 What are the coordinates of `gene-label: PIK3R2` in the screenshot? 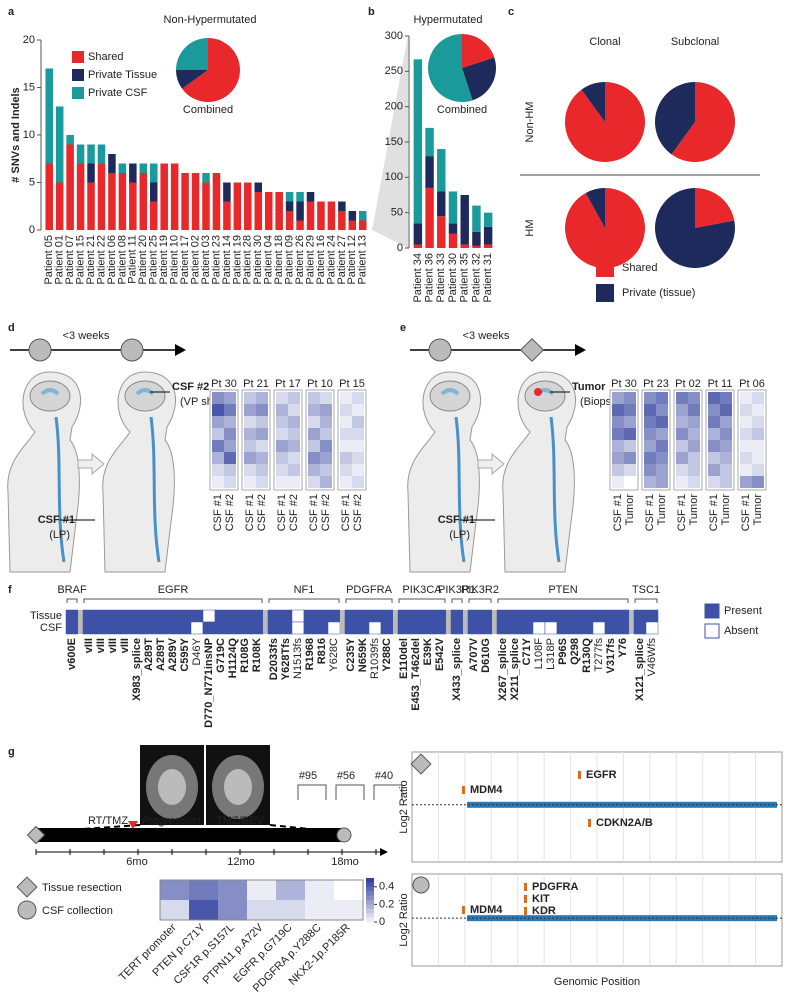 It's located at (480, 590).